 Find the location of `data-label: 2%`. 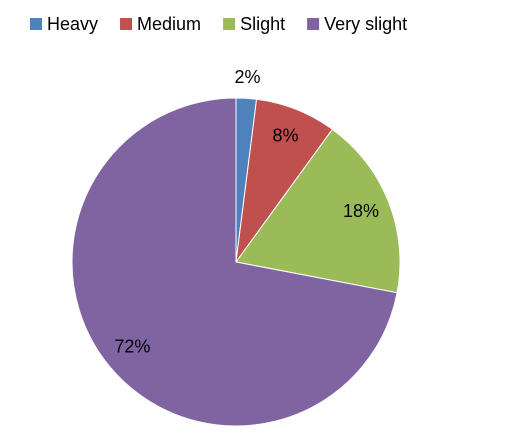

data-label: 2% is located at coordinates (248, 77).